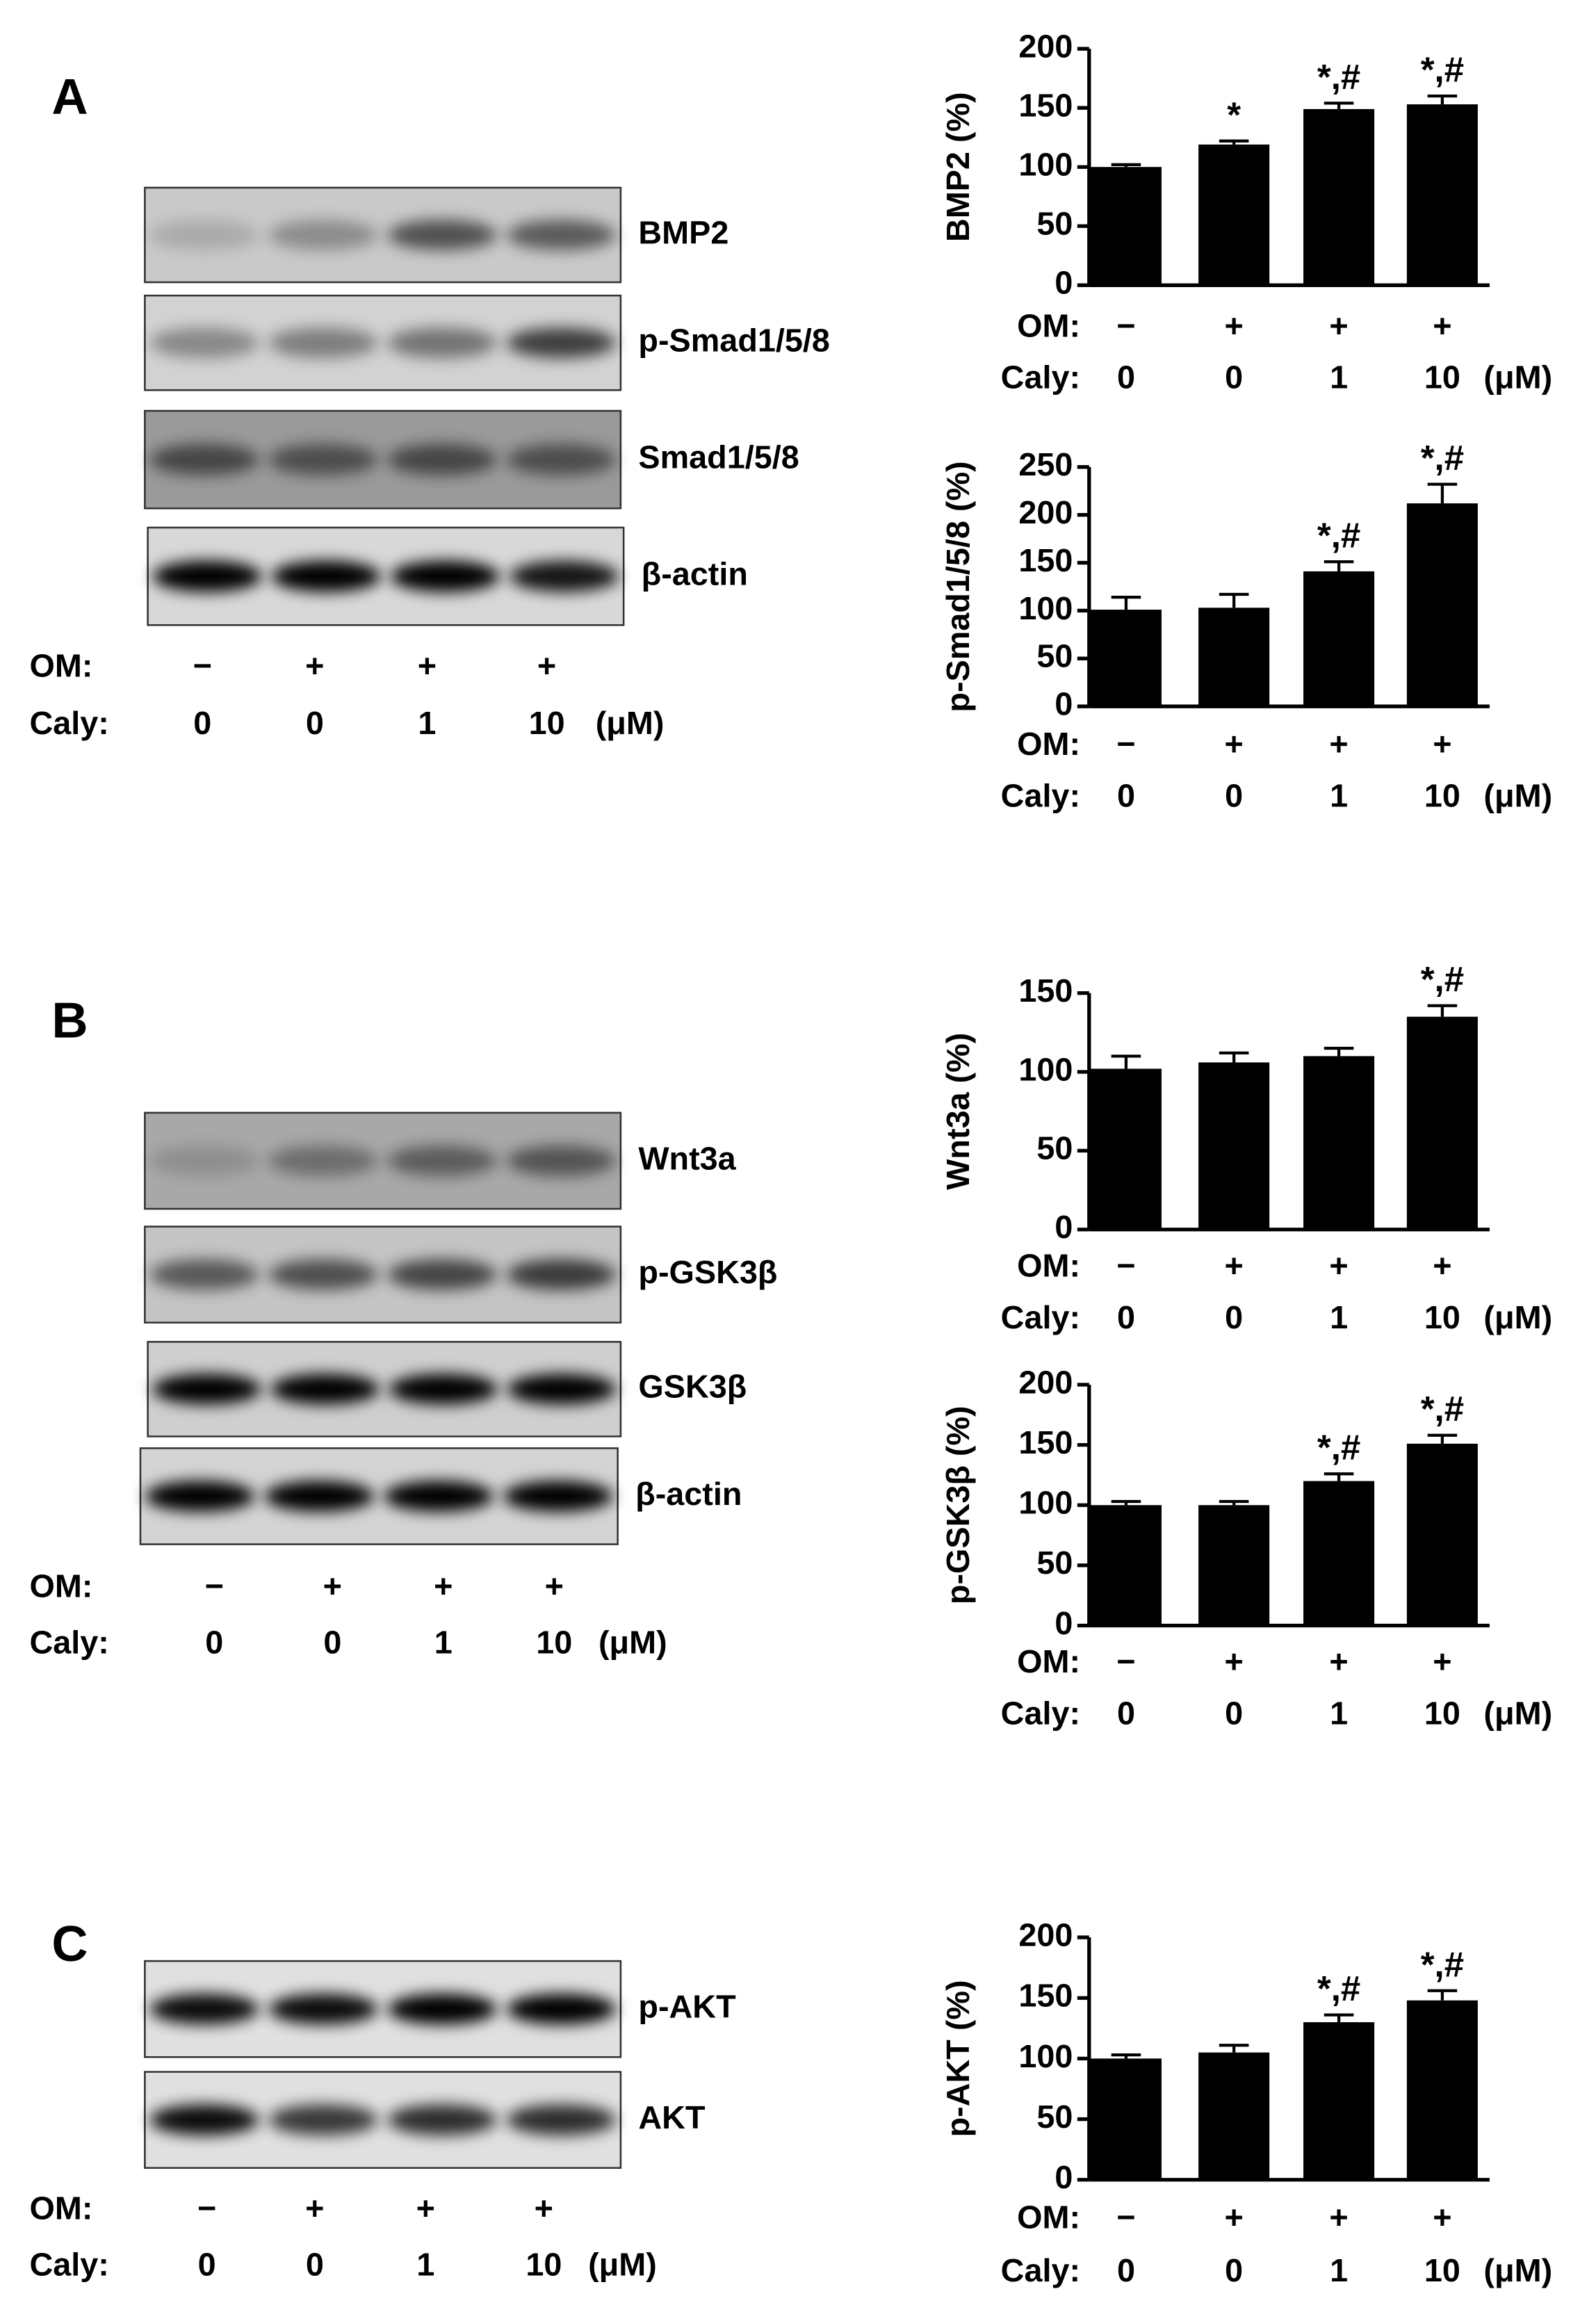 The image size is (1596, 2312). What do you see at coordinates (692, 1387) in the screenshot?
I see `blot-label: GSK3β` at bounding box center [692, 1387].